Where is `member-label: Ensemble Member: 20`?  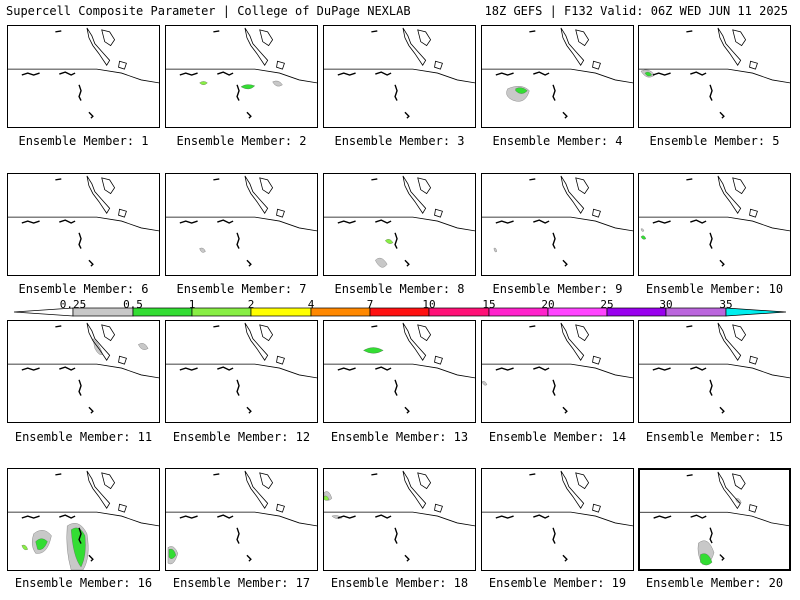 member-label: Ensemble Member: 20 is located at coordinates (714, 583).